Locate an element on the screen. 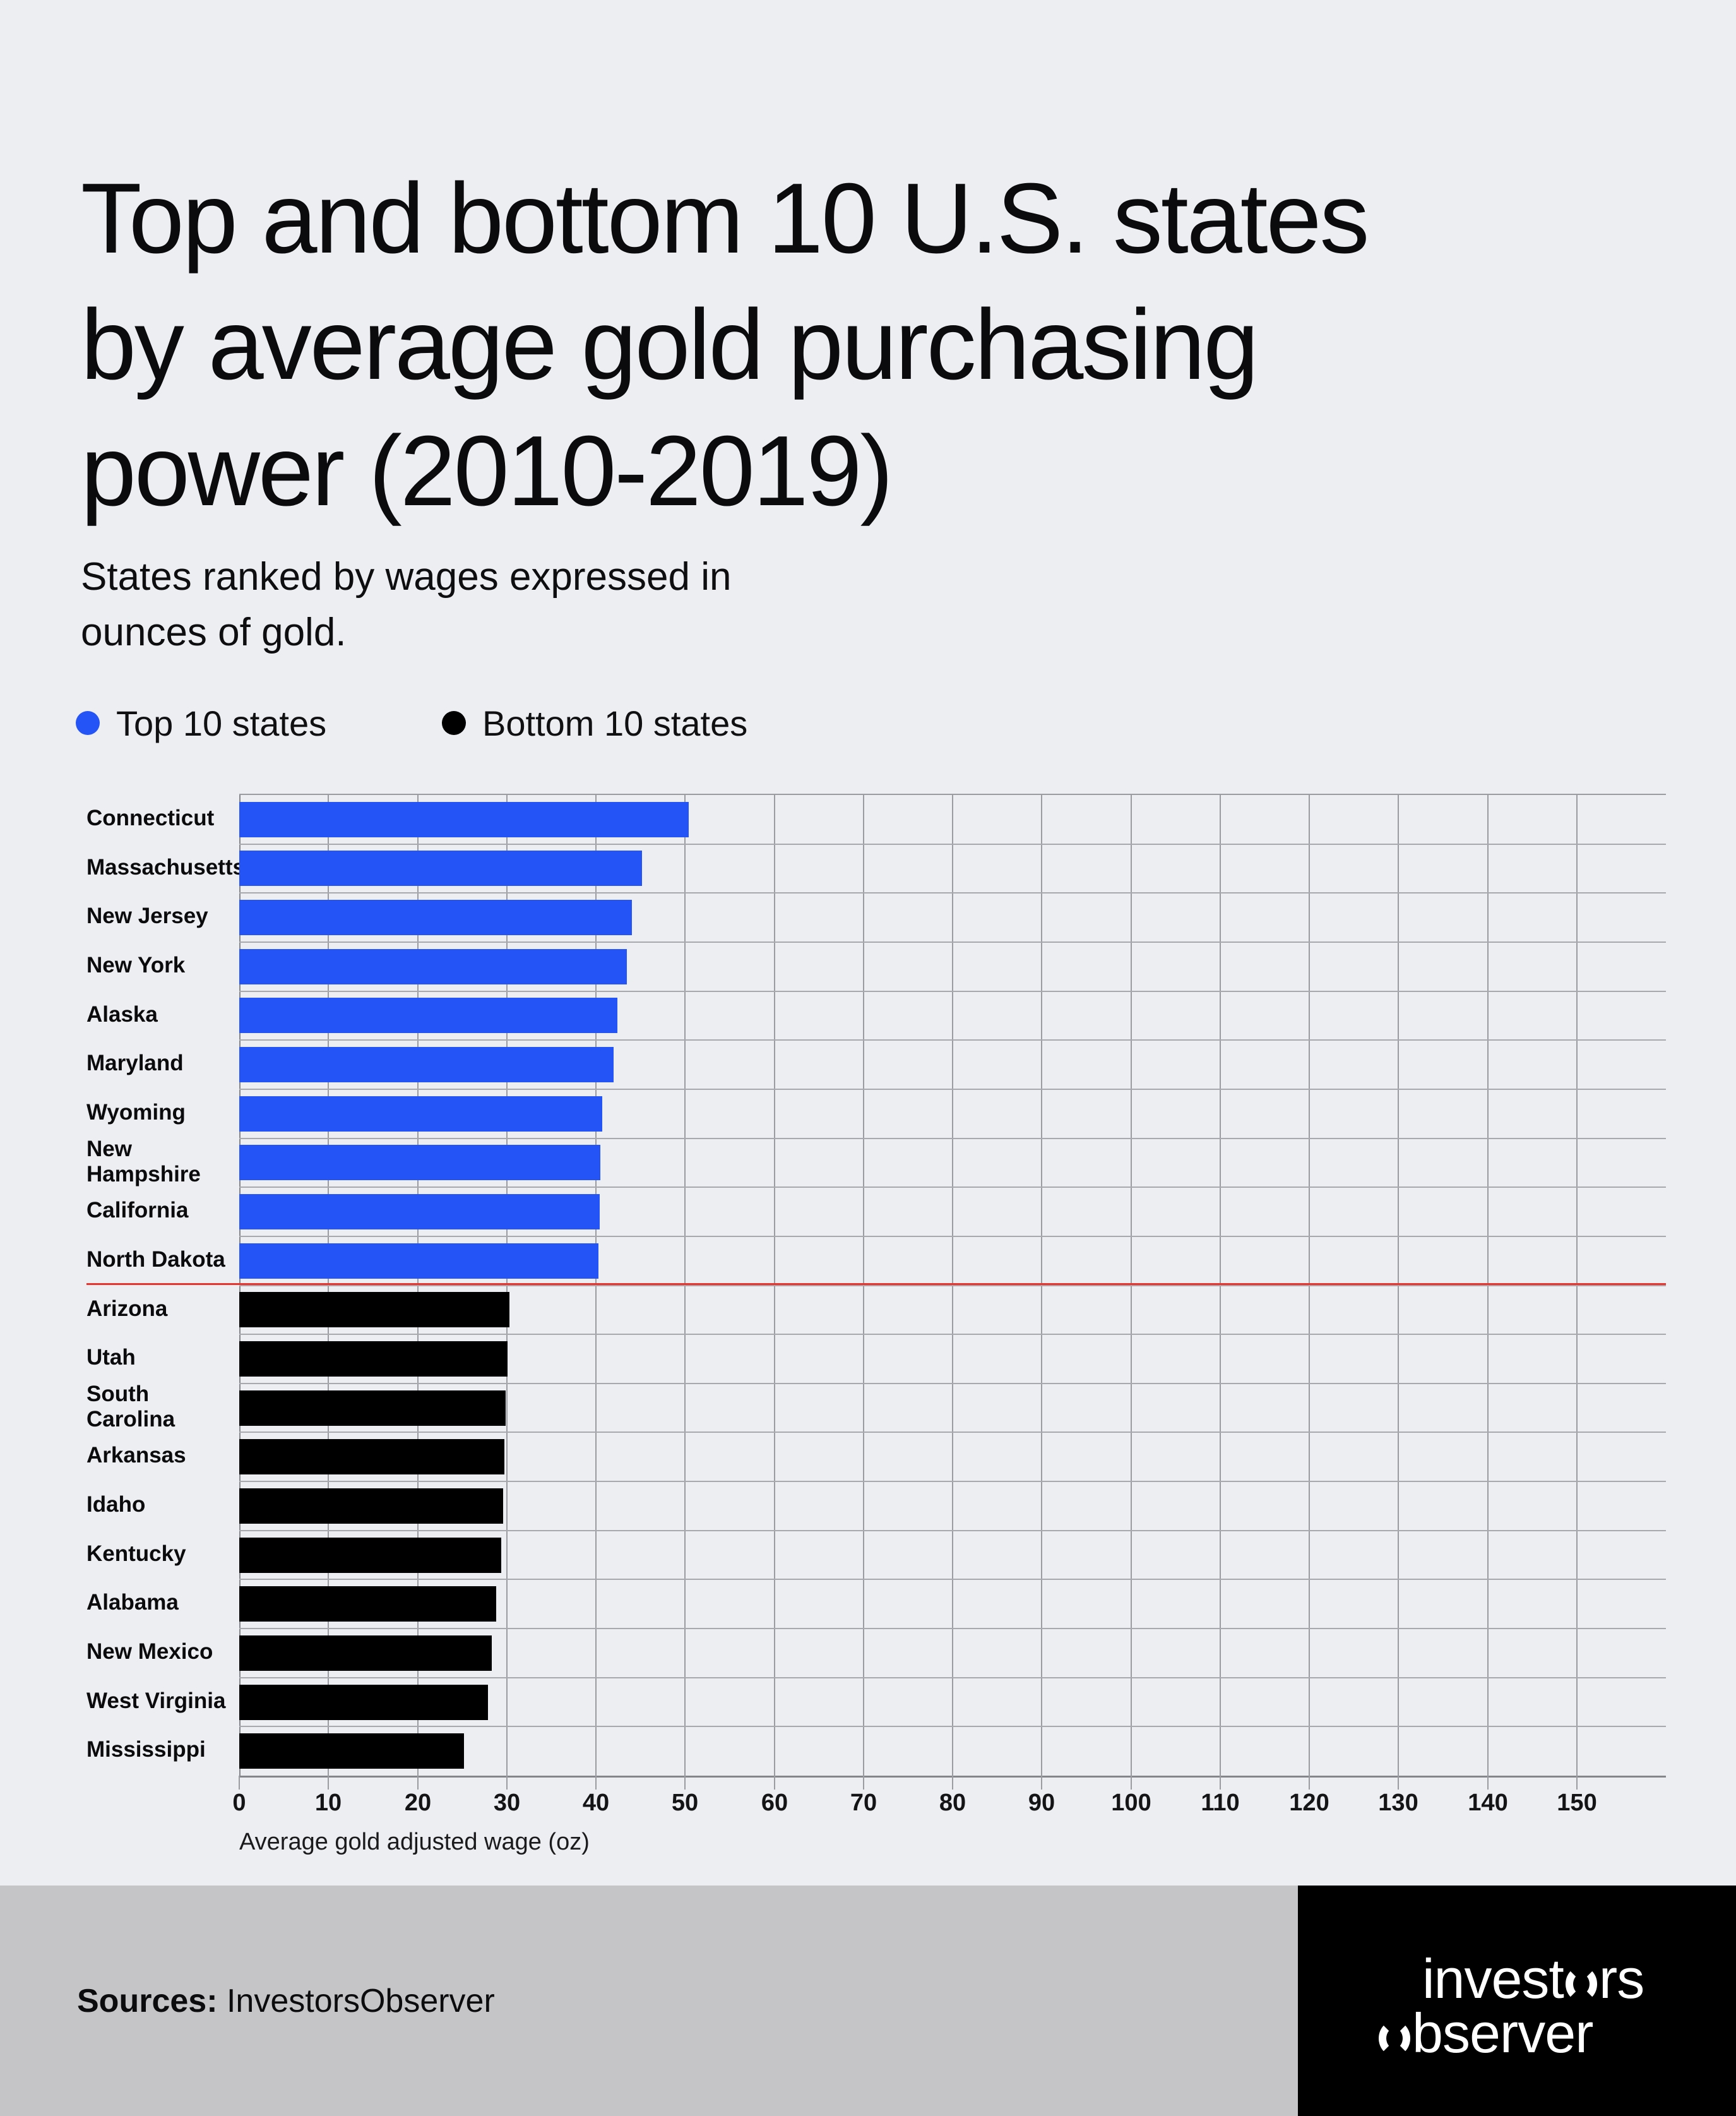 This screenshot has height=2116, width=1736. category-label: New Hampshire is located at coordinates (143, 1162).